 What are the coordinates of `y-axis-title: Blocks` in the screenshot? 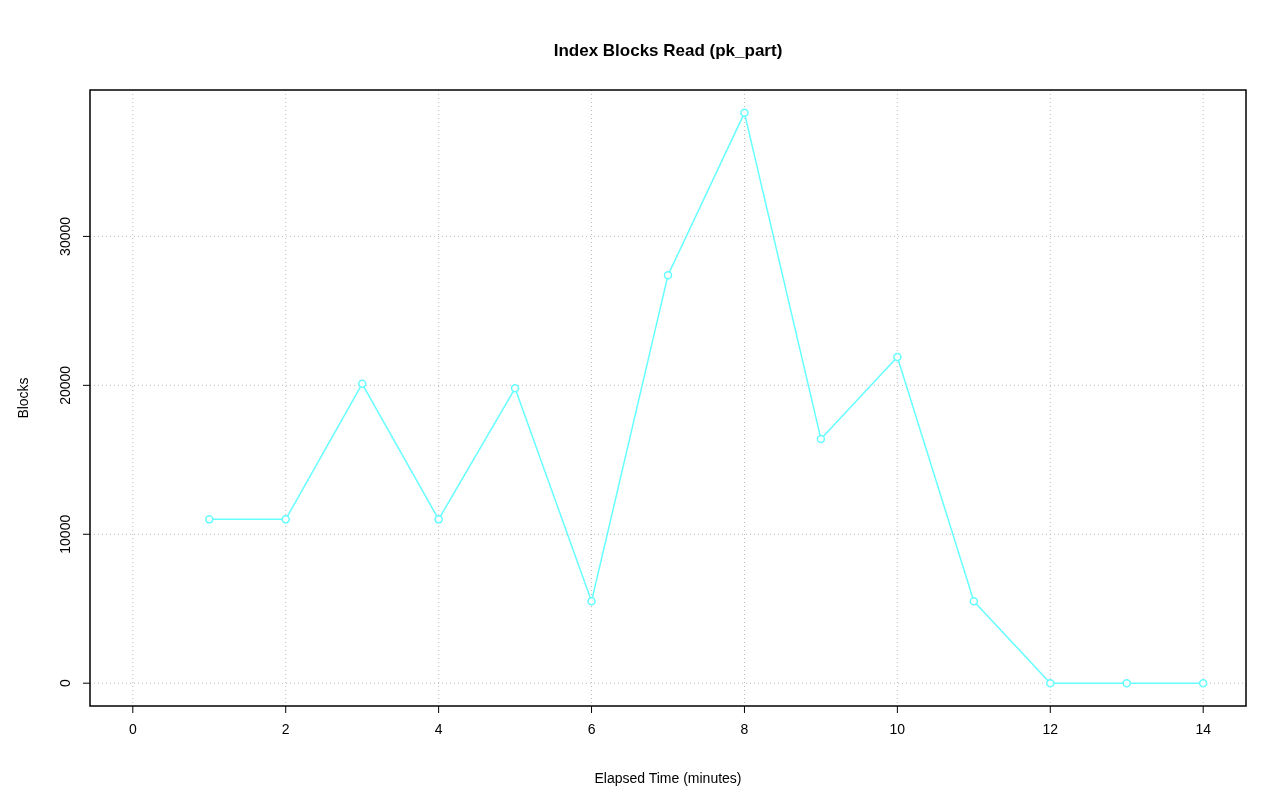 It's located at (23, 398).